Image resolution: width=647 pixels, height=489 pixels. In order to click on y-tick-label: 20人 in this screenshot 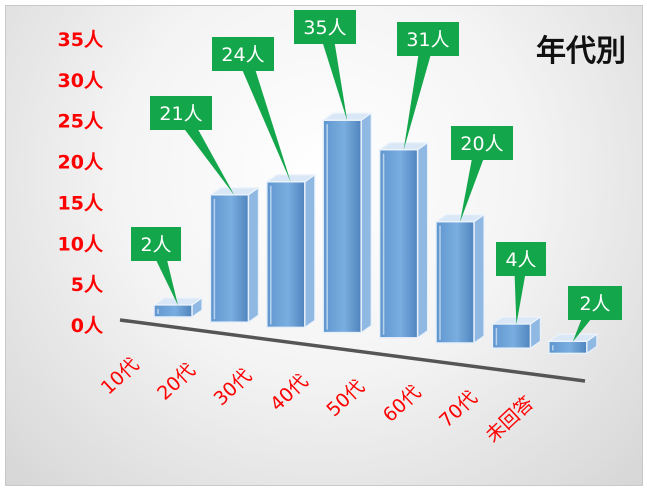, I will do `click(81, 163)`.